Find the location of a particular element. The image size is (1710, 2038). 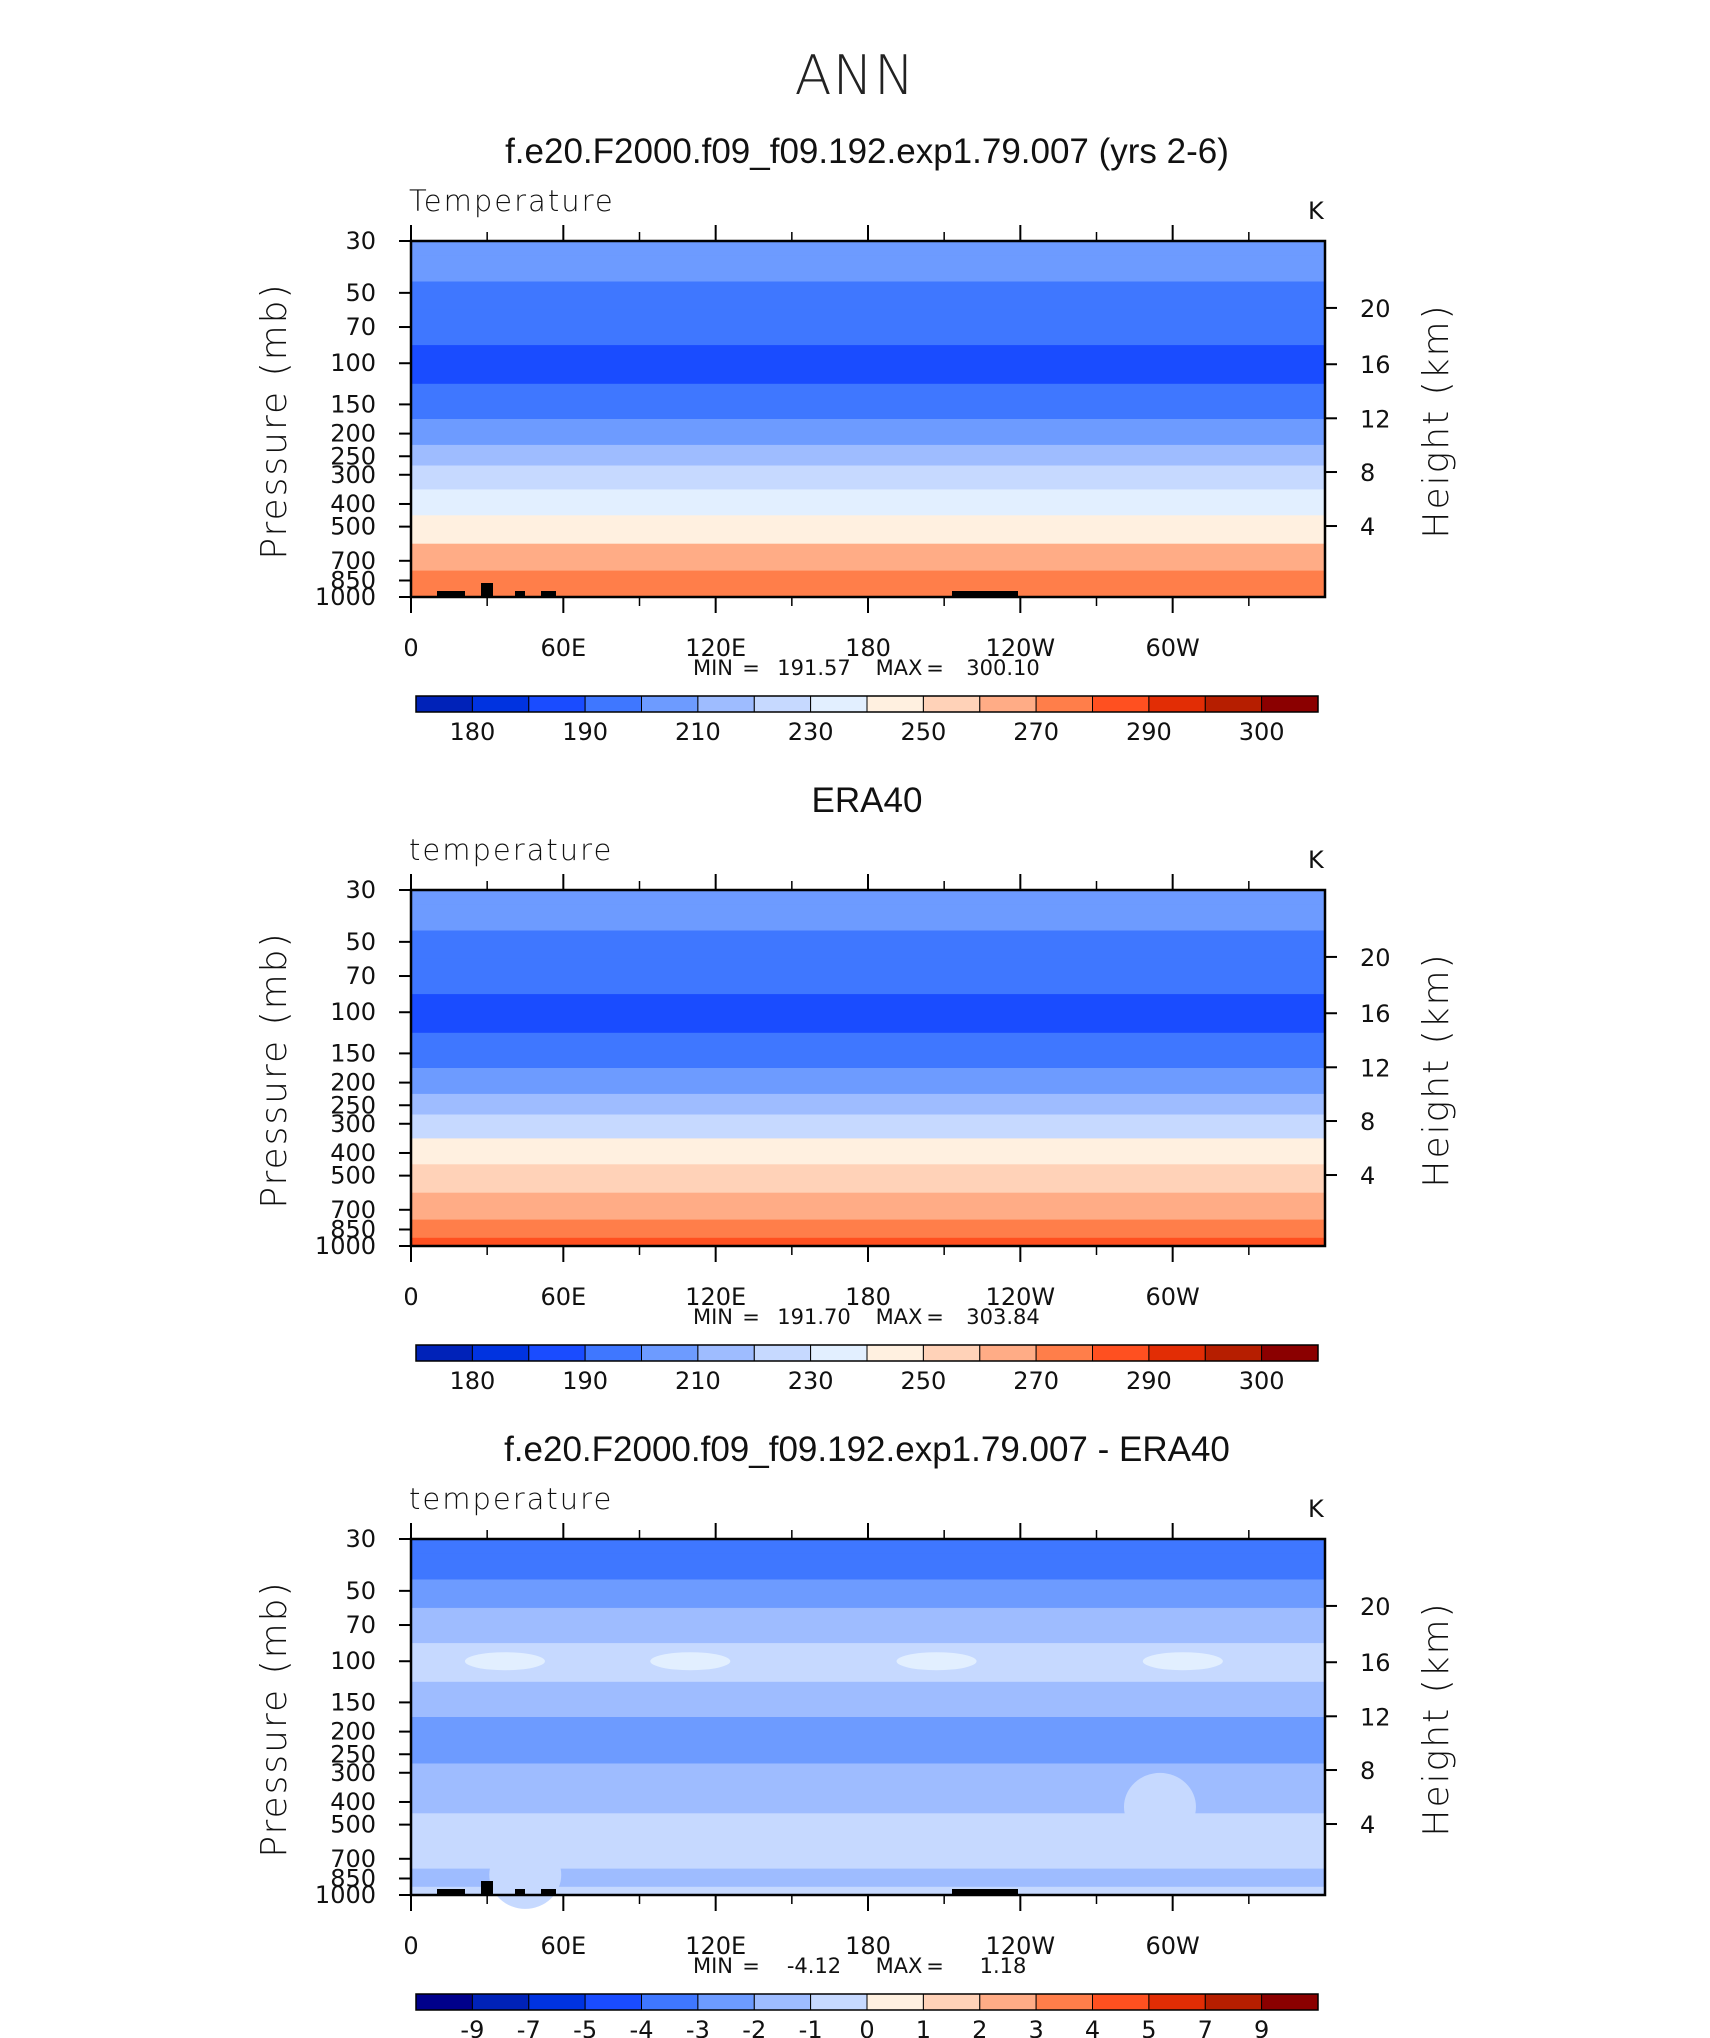

y-tick-label: 500 is located at coordinates (353, 527).